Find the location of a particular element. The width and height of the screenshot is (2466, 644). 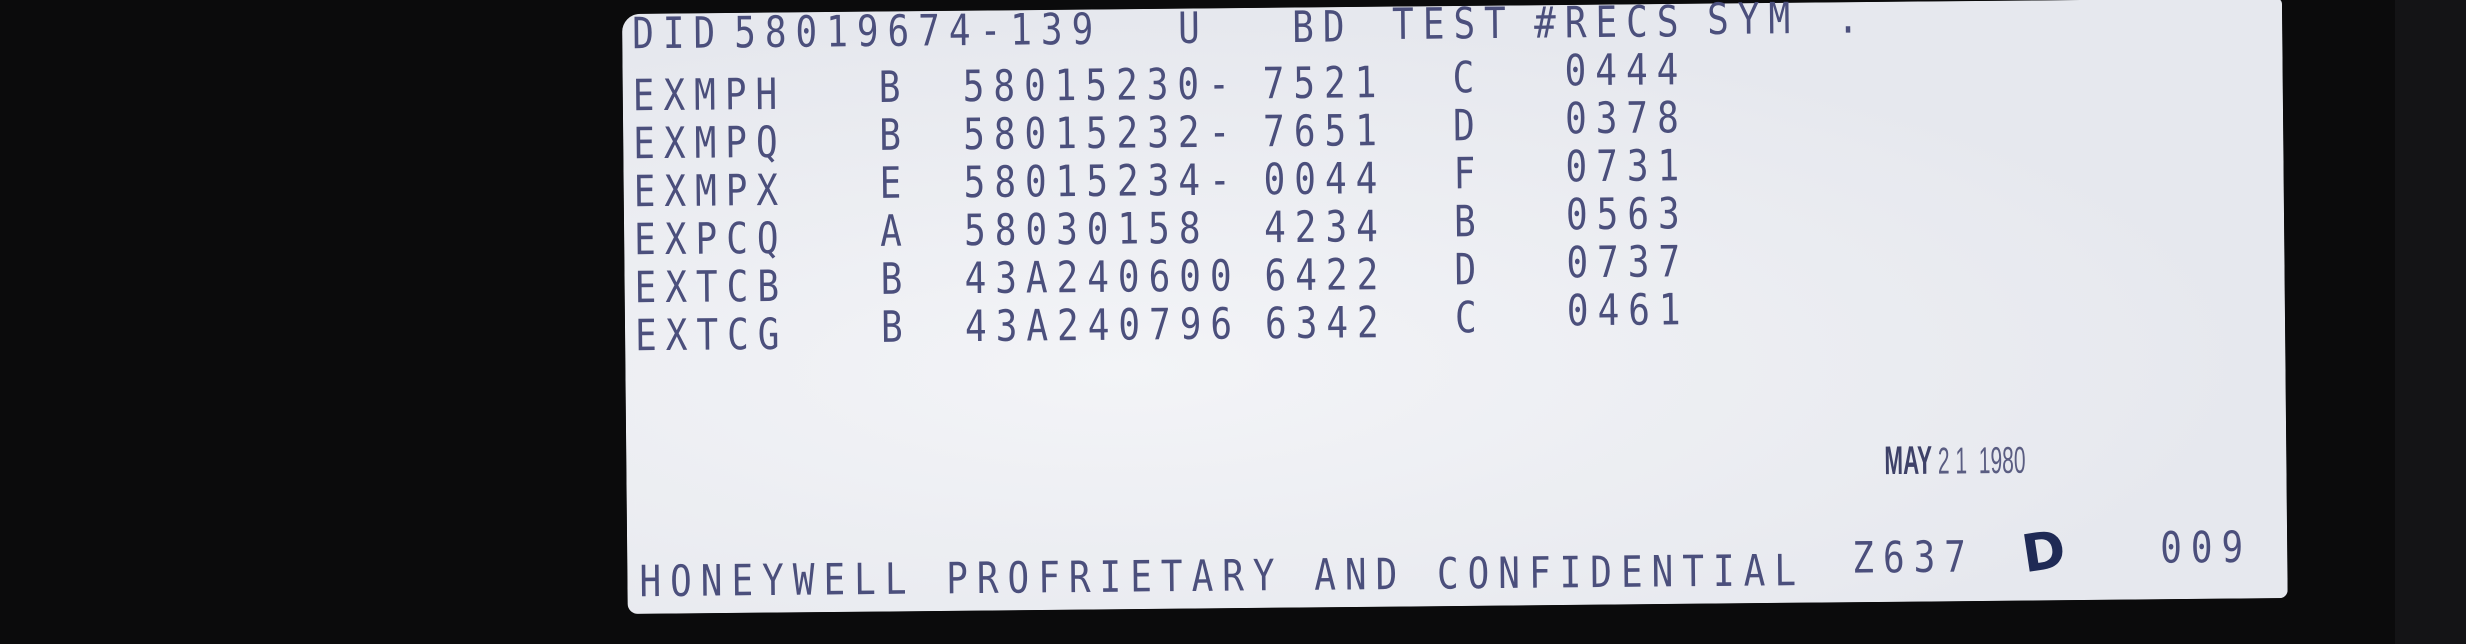

page-number: 009 is located at coordinates (2206, 548).